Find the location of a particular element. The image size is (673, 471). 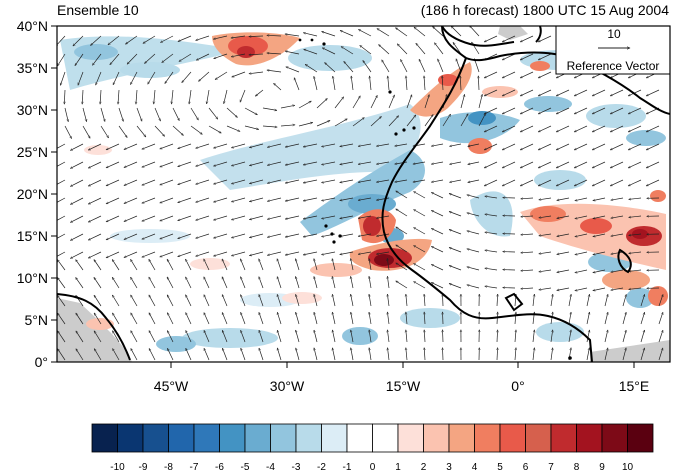

colorbar-label: 8 is located at coordinates (577, 466).